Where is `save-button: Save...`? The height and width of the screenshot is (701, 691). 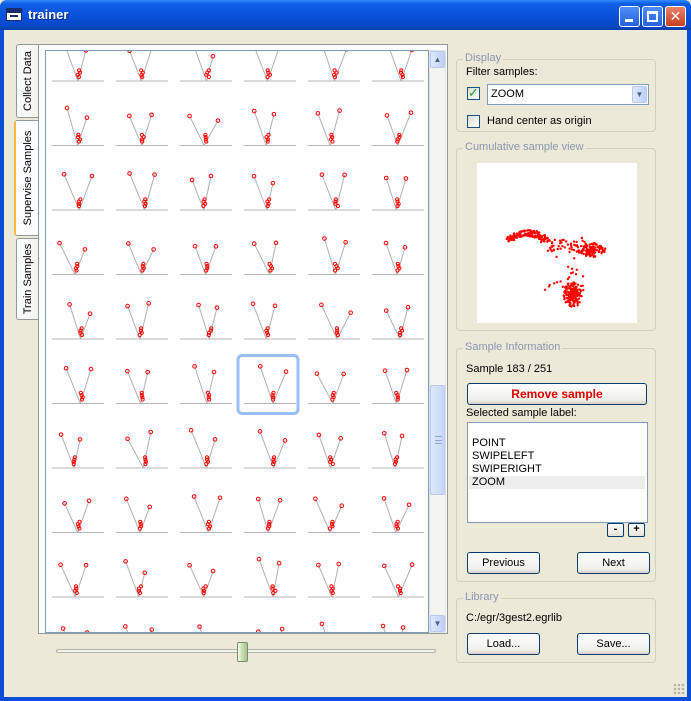 save-button: Save... is located at coordinates (613, 644).